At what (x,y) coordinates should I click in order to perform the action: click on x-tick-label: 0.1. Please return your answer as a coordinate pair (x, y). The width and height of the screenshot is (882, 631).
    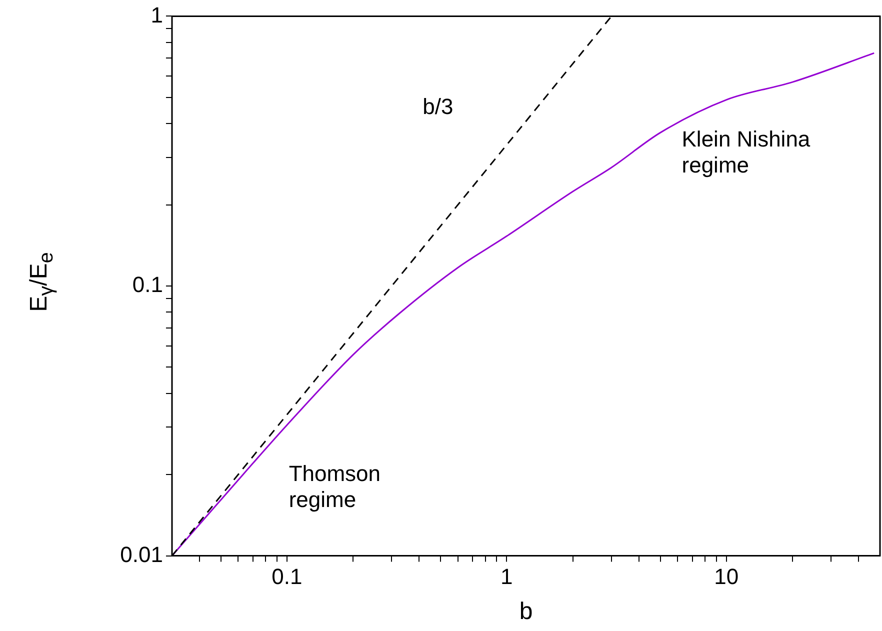
    Looking at the image, I should click on (287, 577).